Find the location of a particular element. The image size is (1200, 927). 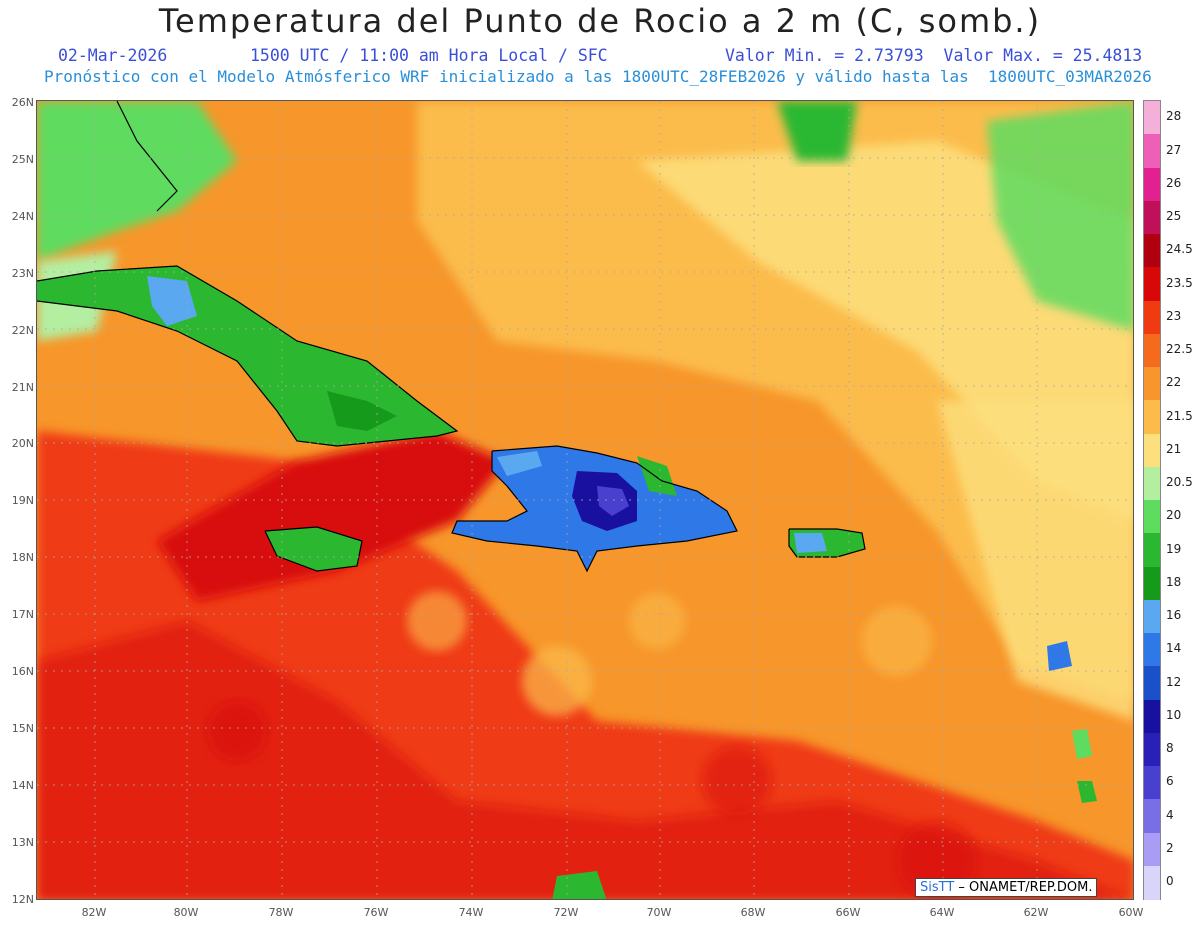

latitude-label: 16N is located at coordinates (22, 671).